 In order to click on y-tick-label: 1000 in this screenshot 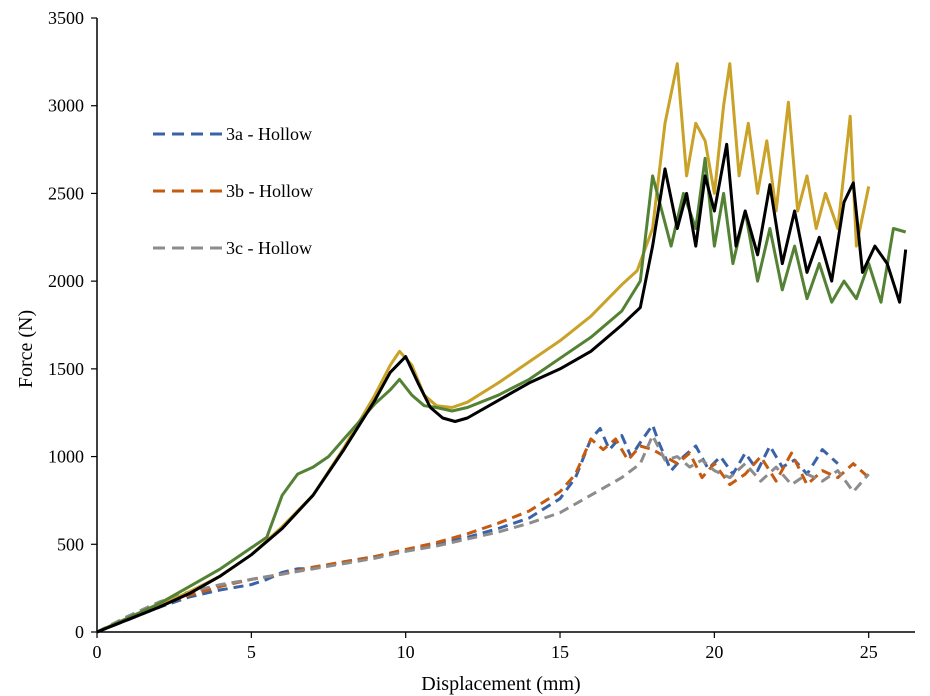, I will do `click(66, 457)`.